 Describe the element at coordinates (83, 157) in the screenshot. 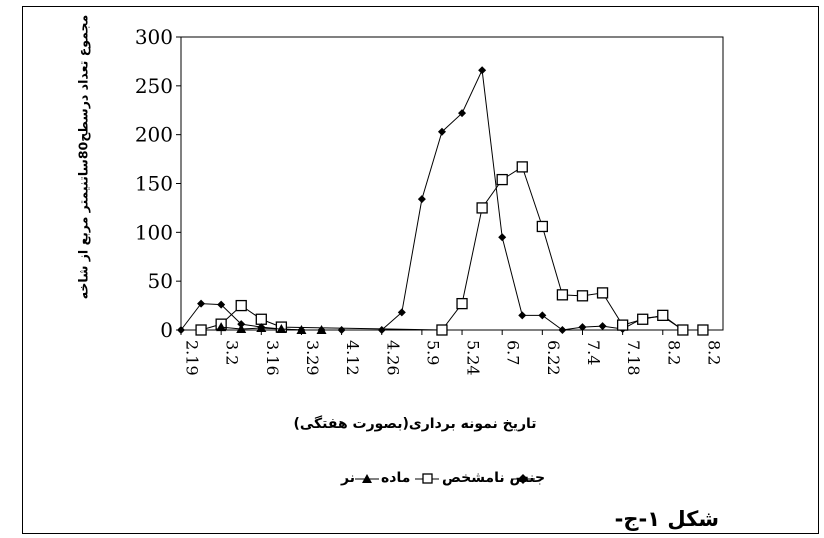

I see `y-axis-label: مجموع تعداد درسطح80ساتنیمتر مربع از شاخه` at that location.